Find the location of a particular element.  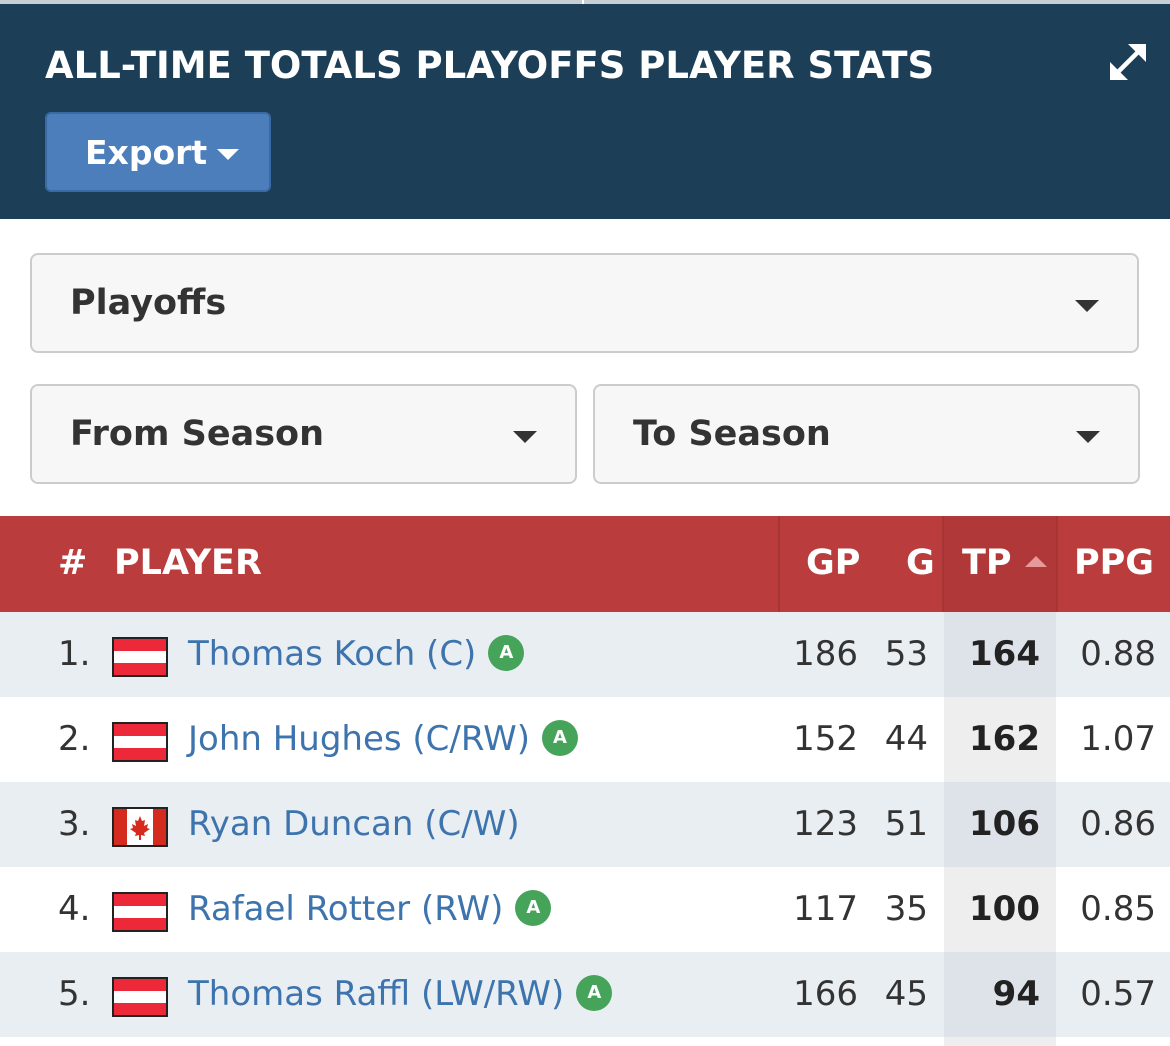

gp-cell: 117 is located at coordinates (825, 909).